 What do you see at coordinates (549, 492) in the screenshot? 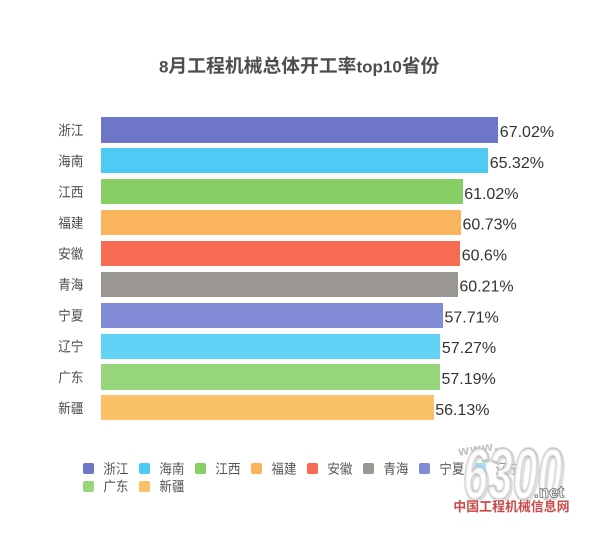
I see `svg-text: .net` at bounding box center [549, 492].